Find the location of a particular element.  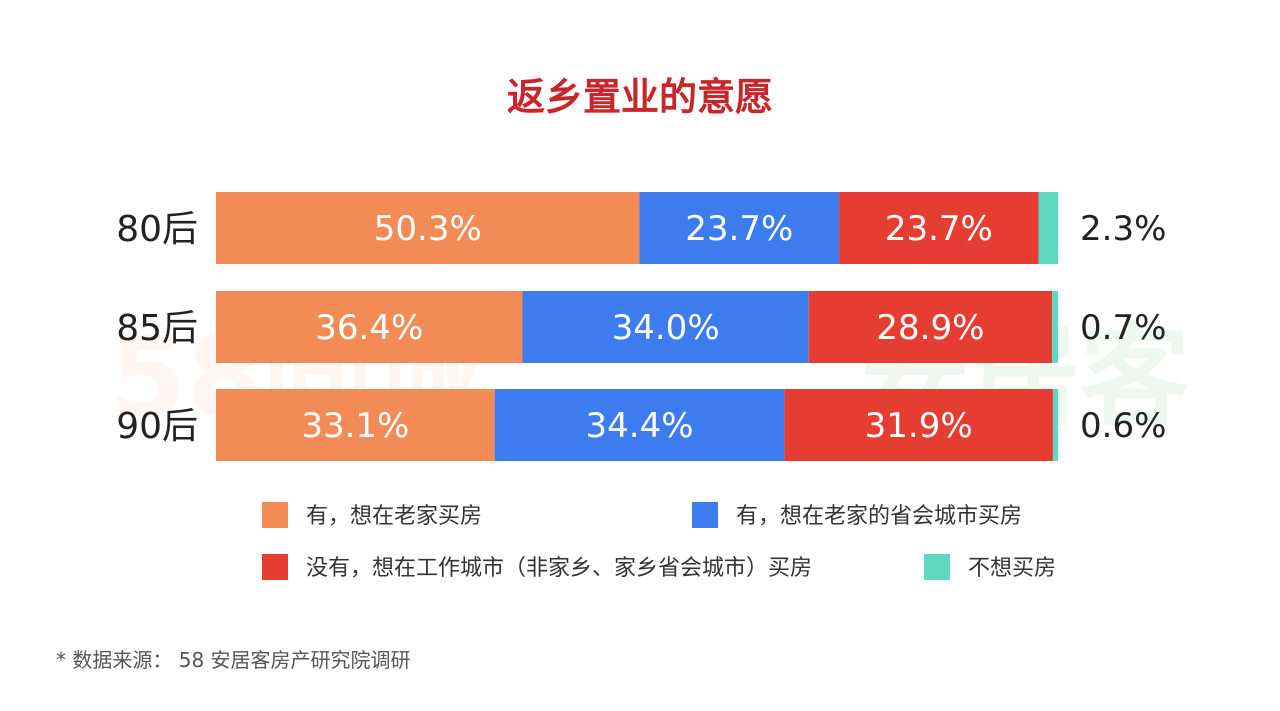

data-label: 50.3% is located at coordinates (428, 229).